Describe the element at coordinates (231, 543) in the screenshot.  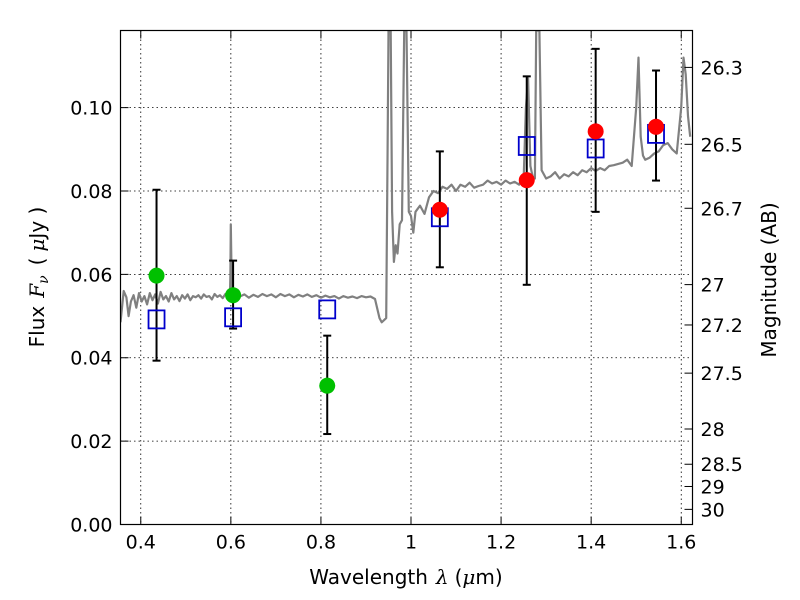
I see `x-tick-label: 0.6` at that location.